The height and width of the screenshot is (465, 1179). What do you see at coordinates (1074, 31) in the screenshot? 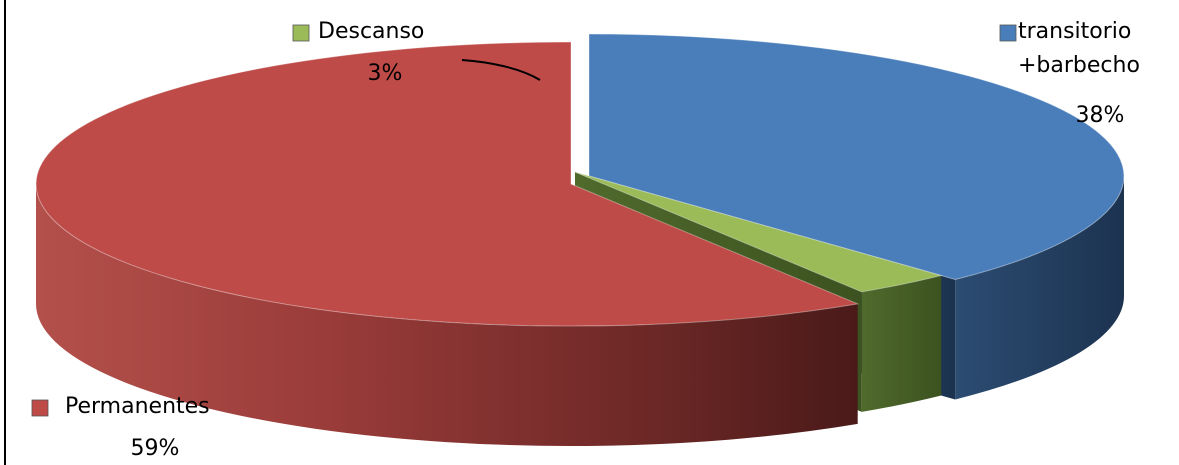
I see `label-name-transitorio-barbecho-0: transitorio` at bounding box center [1074, 31].